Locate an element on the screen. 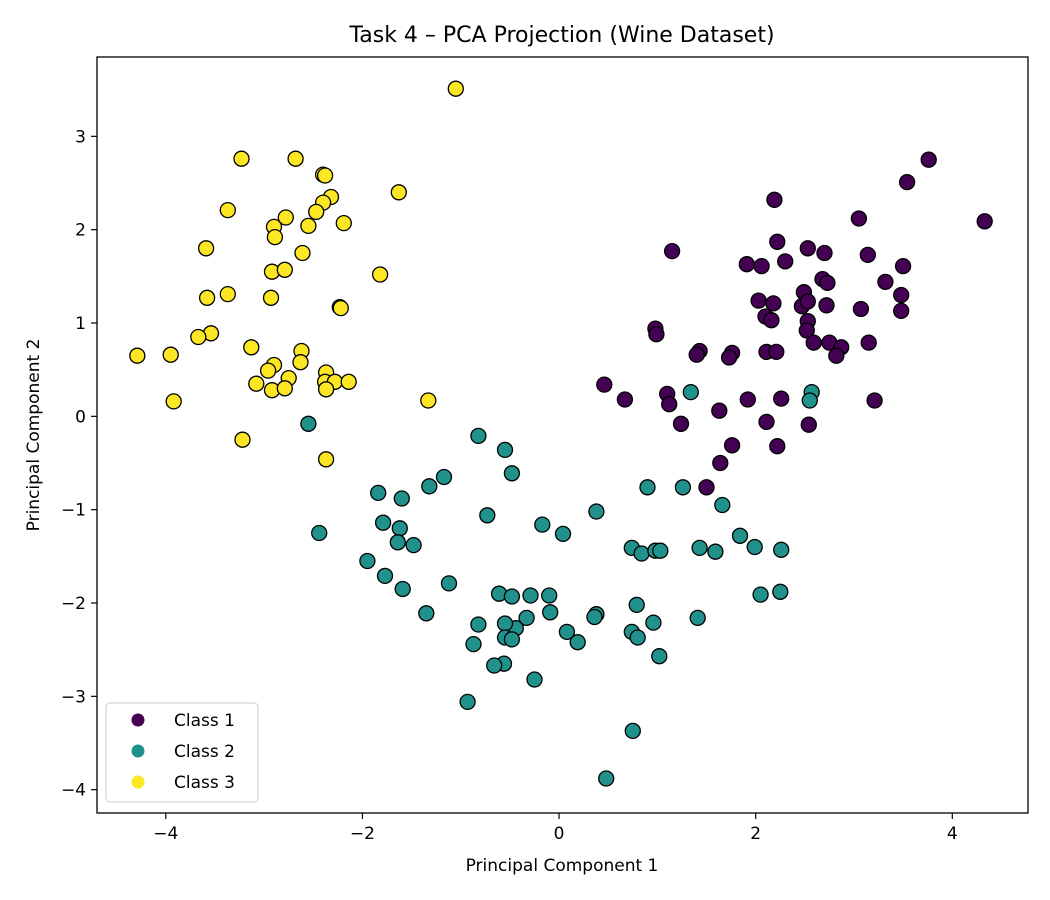 This screenshot has height=900, width=1050. y-tick-label: 2 is located at coordinates (80, 231).